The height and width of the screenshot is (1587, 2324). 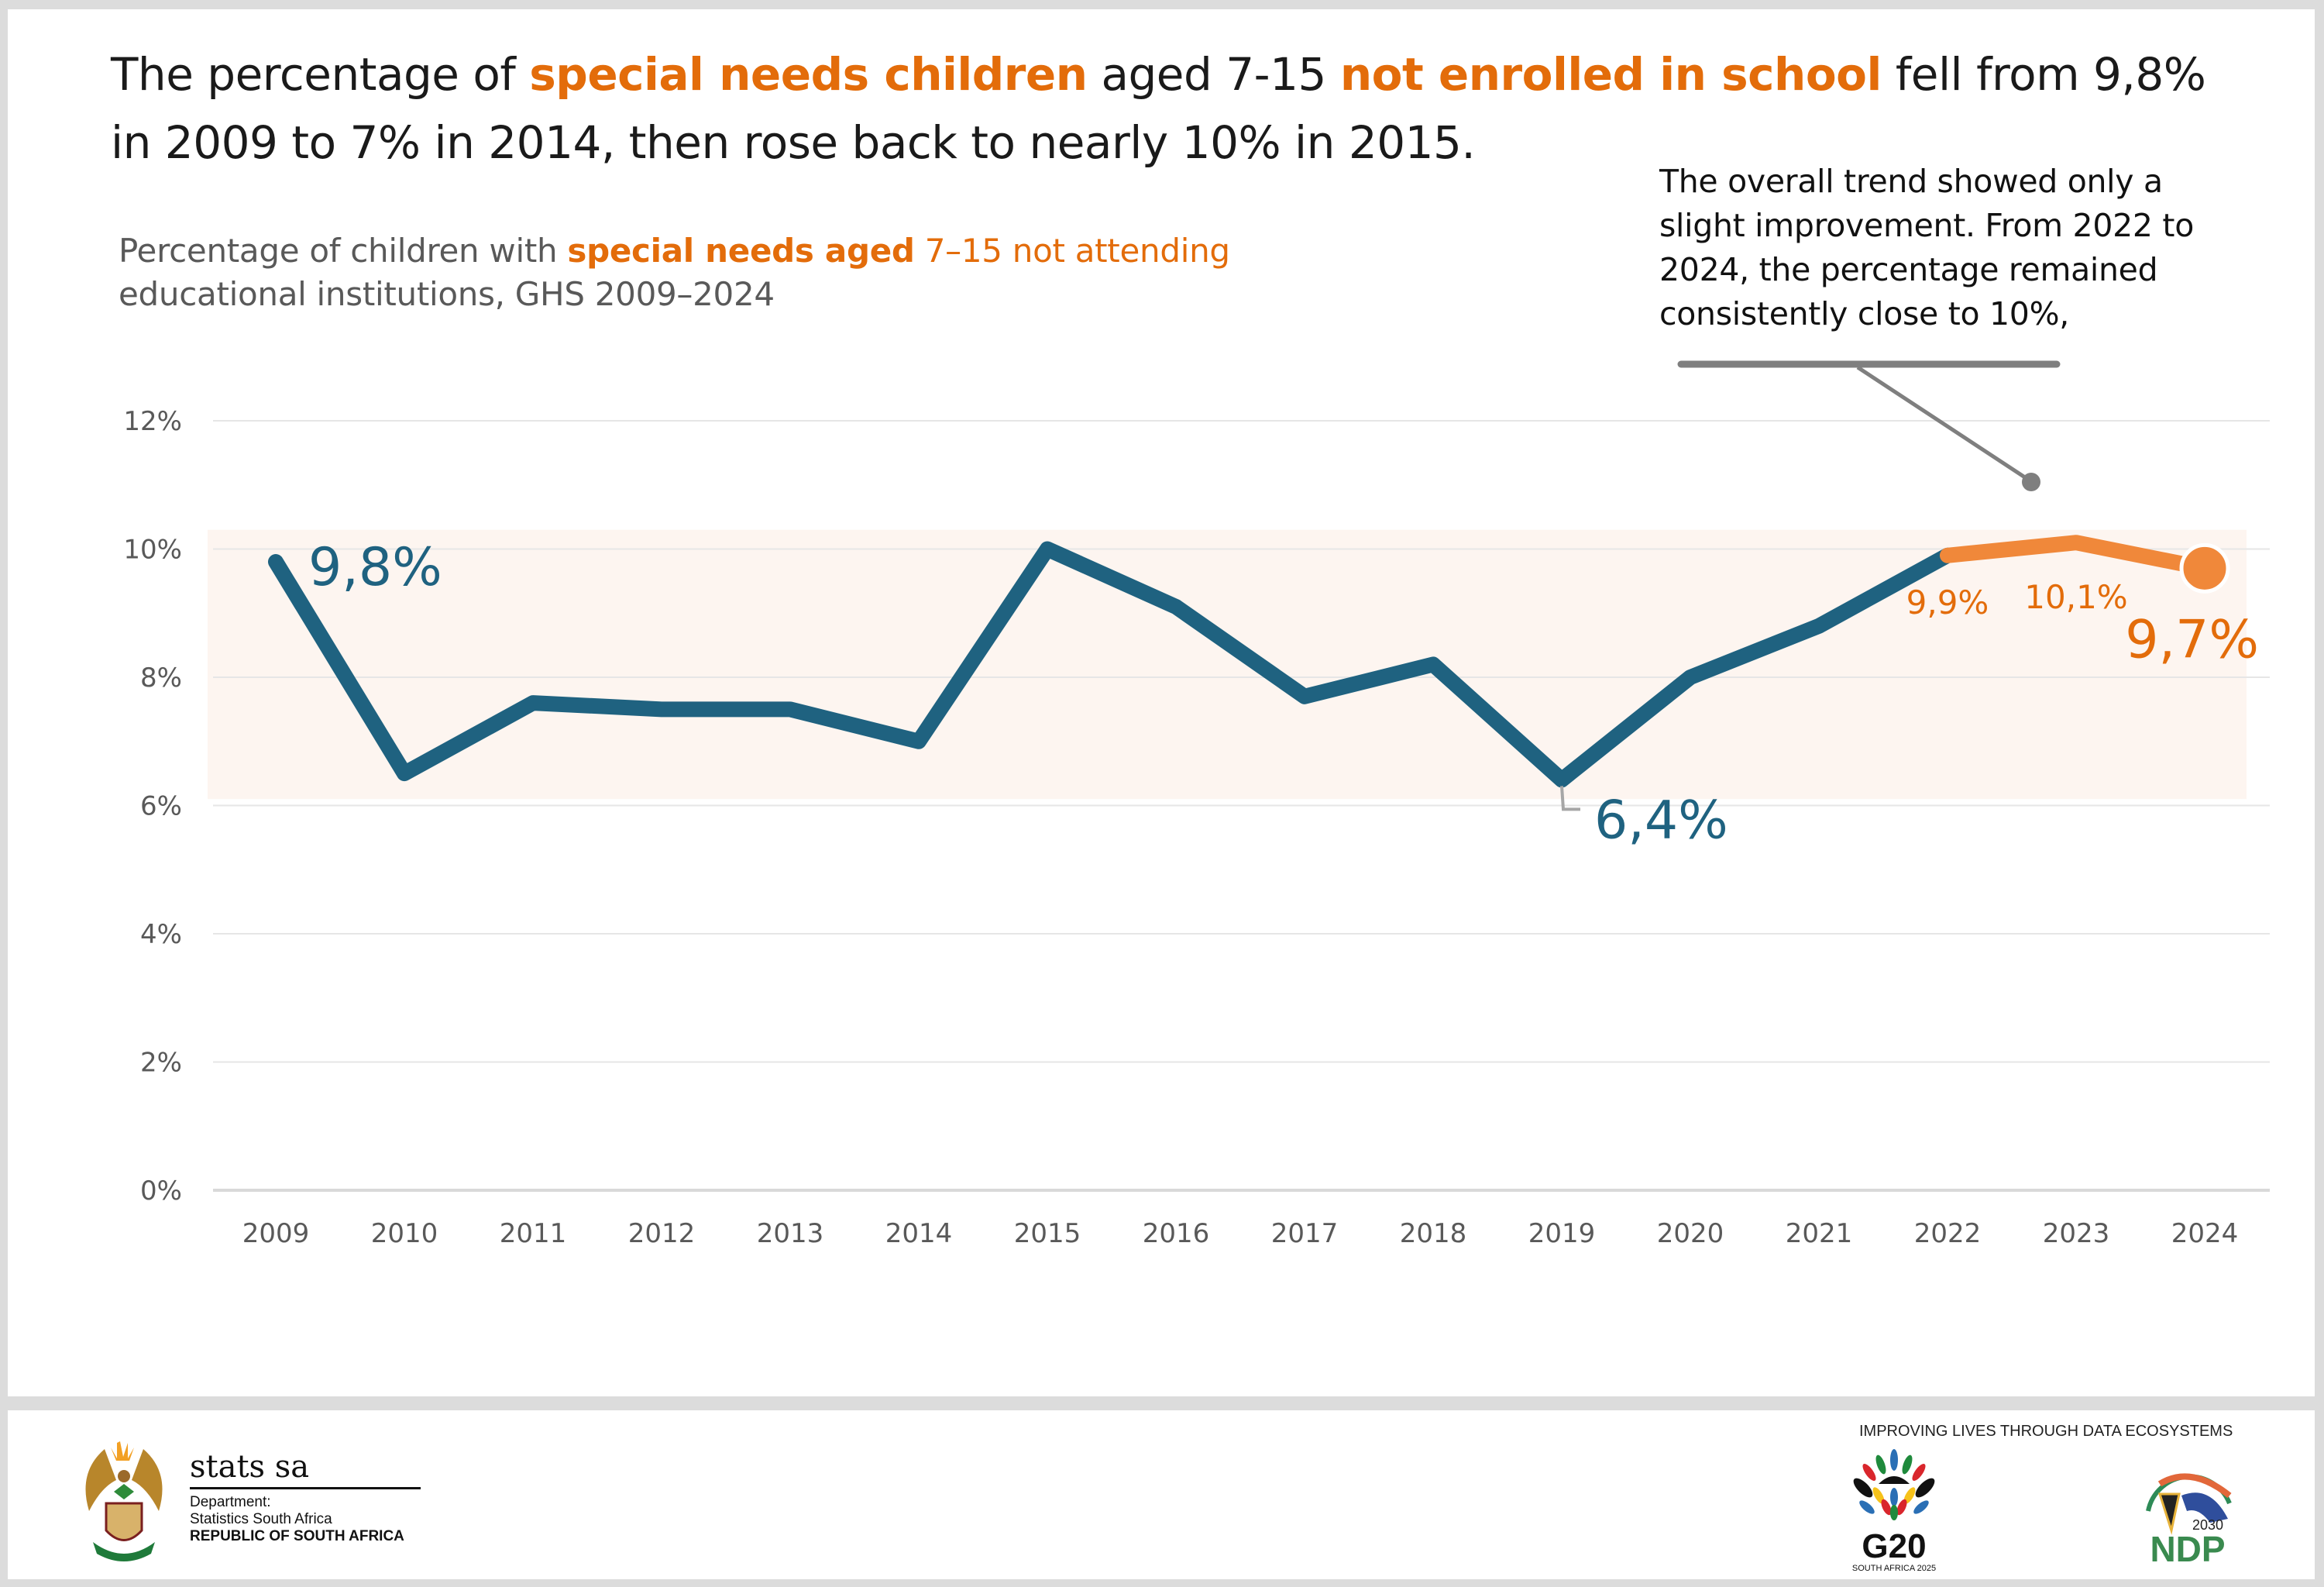 I want to click on x-tick-label: 2023, so click(x=2076, y=1233).